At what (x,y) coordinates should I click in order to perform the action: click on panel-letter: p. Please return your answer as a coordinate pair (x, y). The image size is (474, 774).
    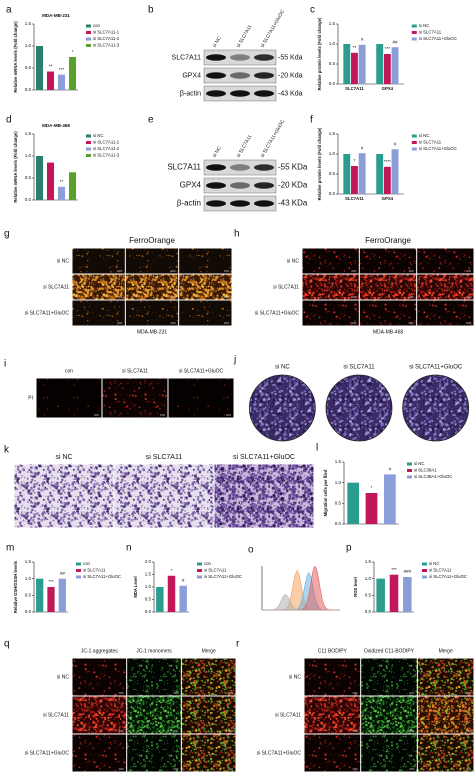
    Looking at the image, I should click on (349, 548).